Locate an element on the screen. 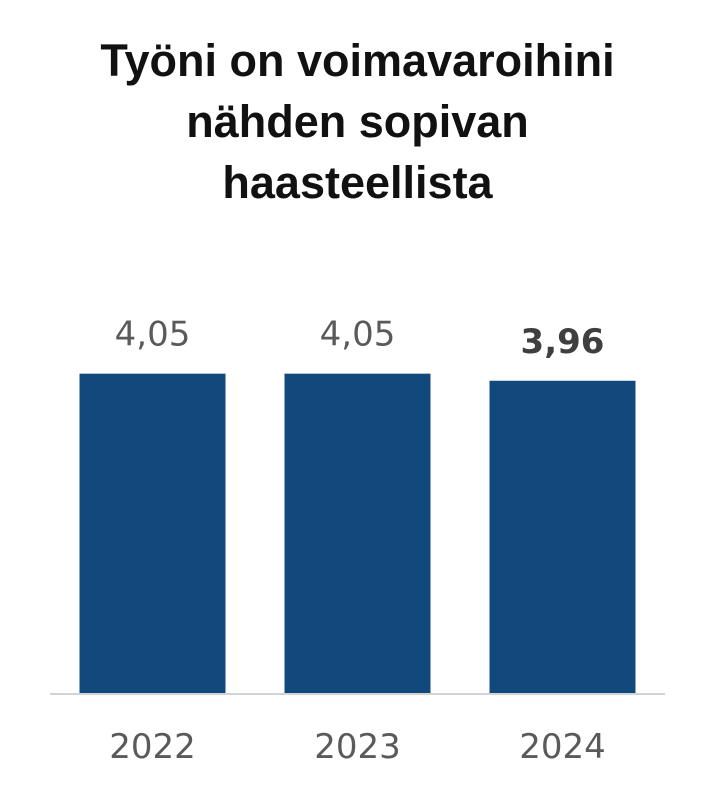 The width and height of the screenshot is (715, 800). value-label-2022: 4,05 is located at coordinates (153, 335).